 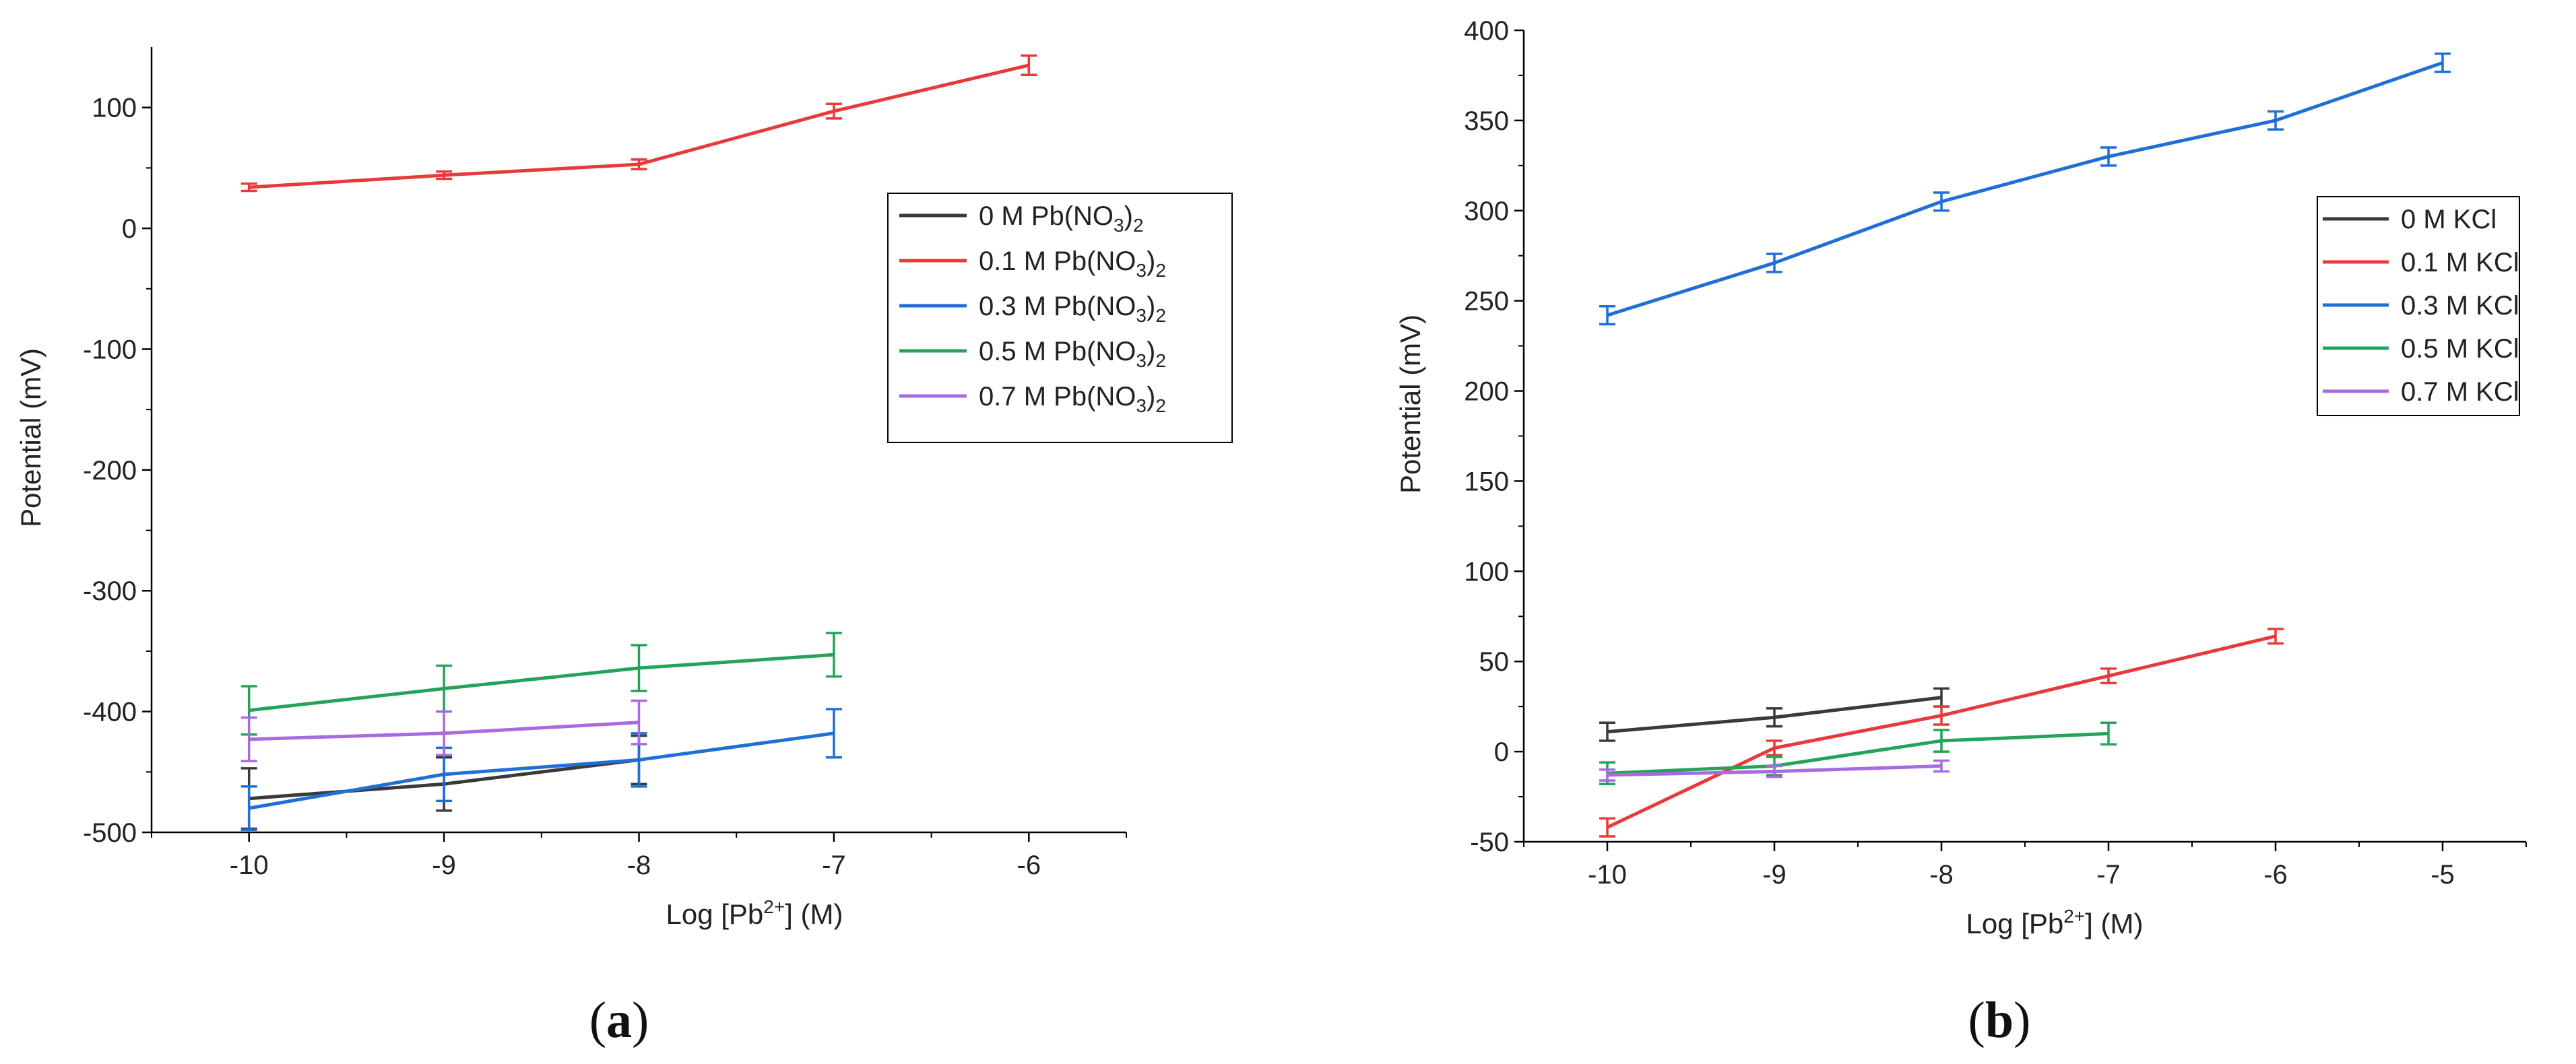 What do you see at coordinates (1494, 436) in the screenshot?
I see `panel-b-y-ticks: -50 0 50 100 150 200 250 300 350 400` at bounding box center [1494, 436].